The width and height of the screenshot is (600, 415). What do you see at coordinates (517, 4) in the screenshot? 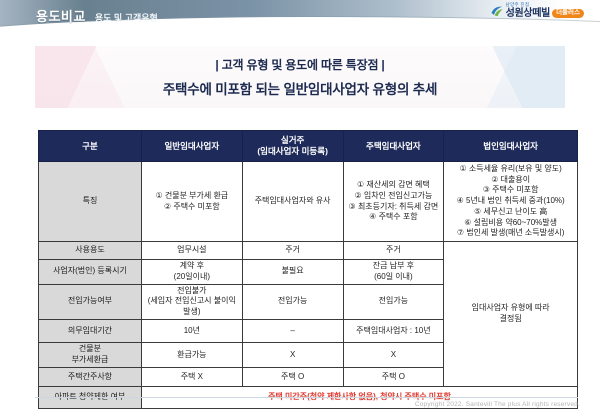
I see `brand-location-text: 남양주 진접` at bounding box center [517, 4].